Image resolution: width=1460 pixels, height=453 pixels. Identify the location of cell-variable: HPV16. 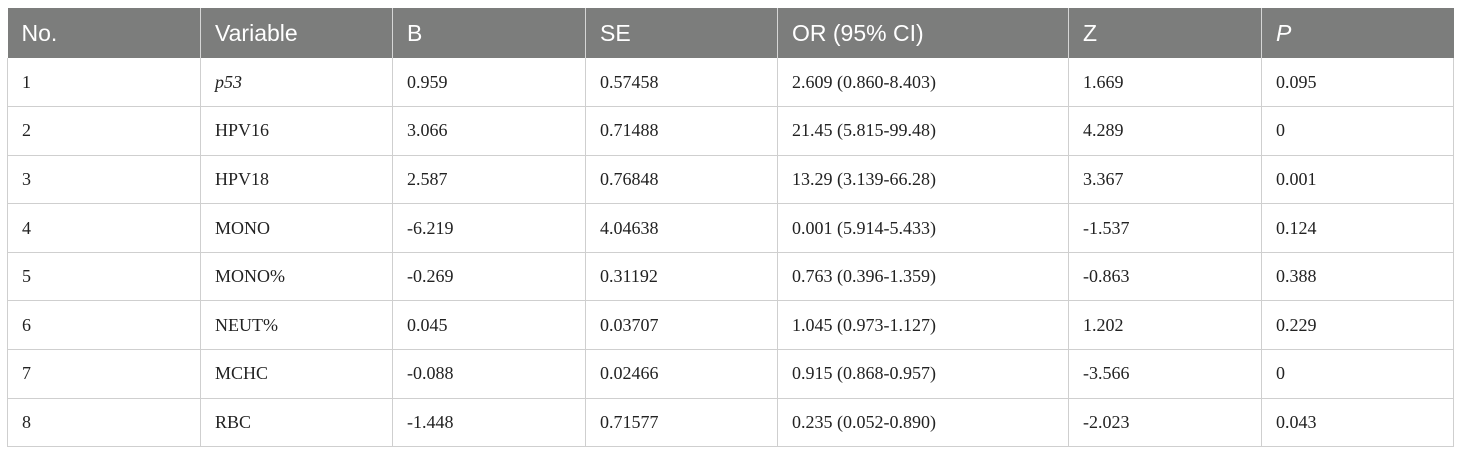
(296, 131).